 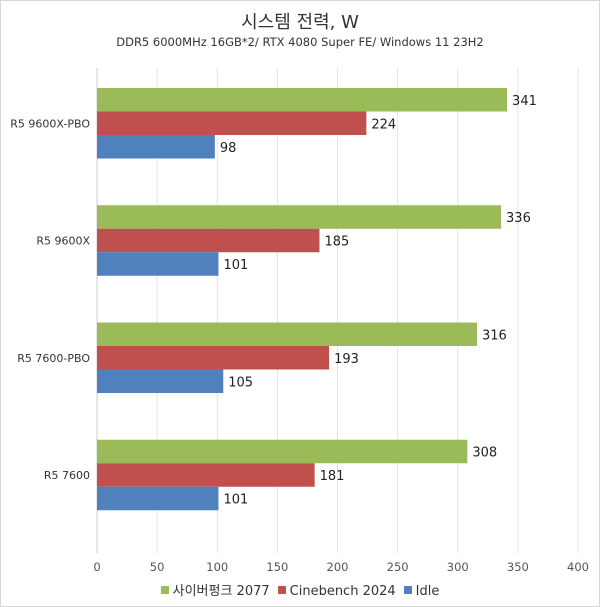 What do you see at coordinates (96, 567) in the screenshot?
I see `x-tick-label: 0` at bounding box center [96, 567].